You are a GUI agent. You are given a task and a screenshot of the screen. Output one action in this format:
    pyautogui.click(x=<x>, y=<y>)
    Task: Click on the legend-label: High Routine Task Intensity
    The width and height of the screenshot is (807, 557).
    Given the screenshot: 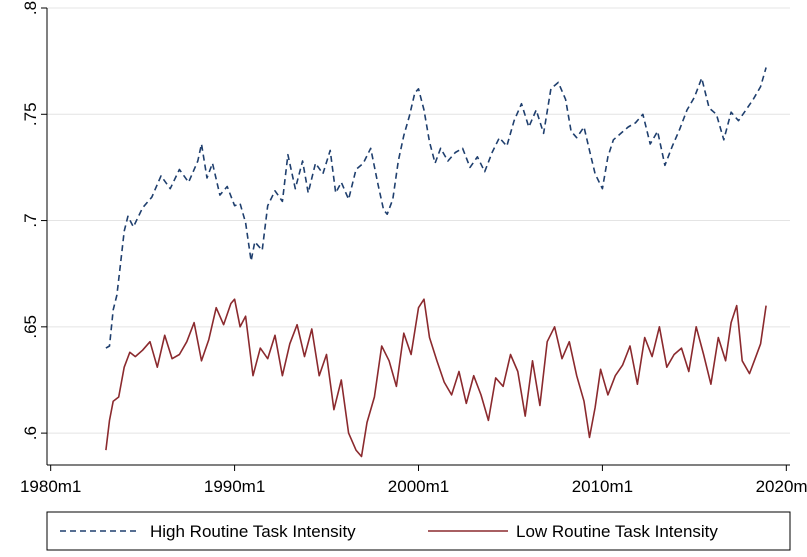 What is the action you would take?
    pyautogui.click(x=253, y=531)
    